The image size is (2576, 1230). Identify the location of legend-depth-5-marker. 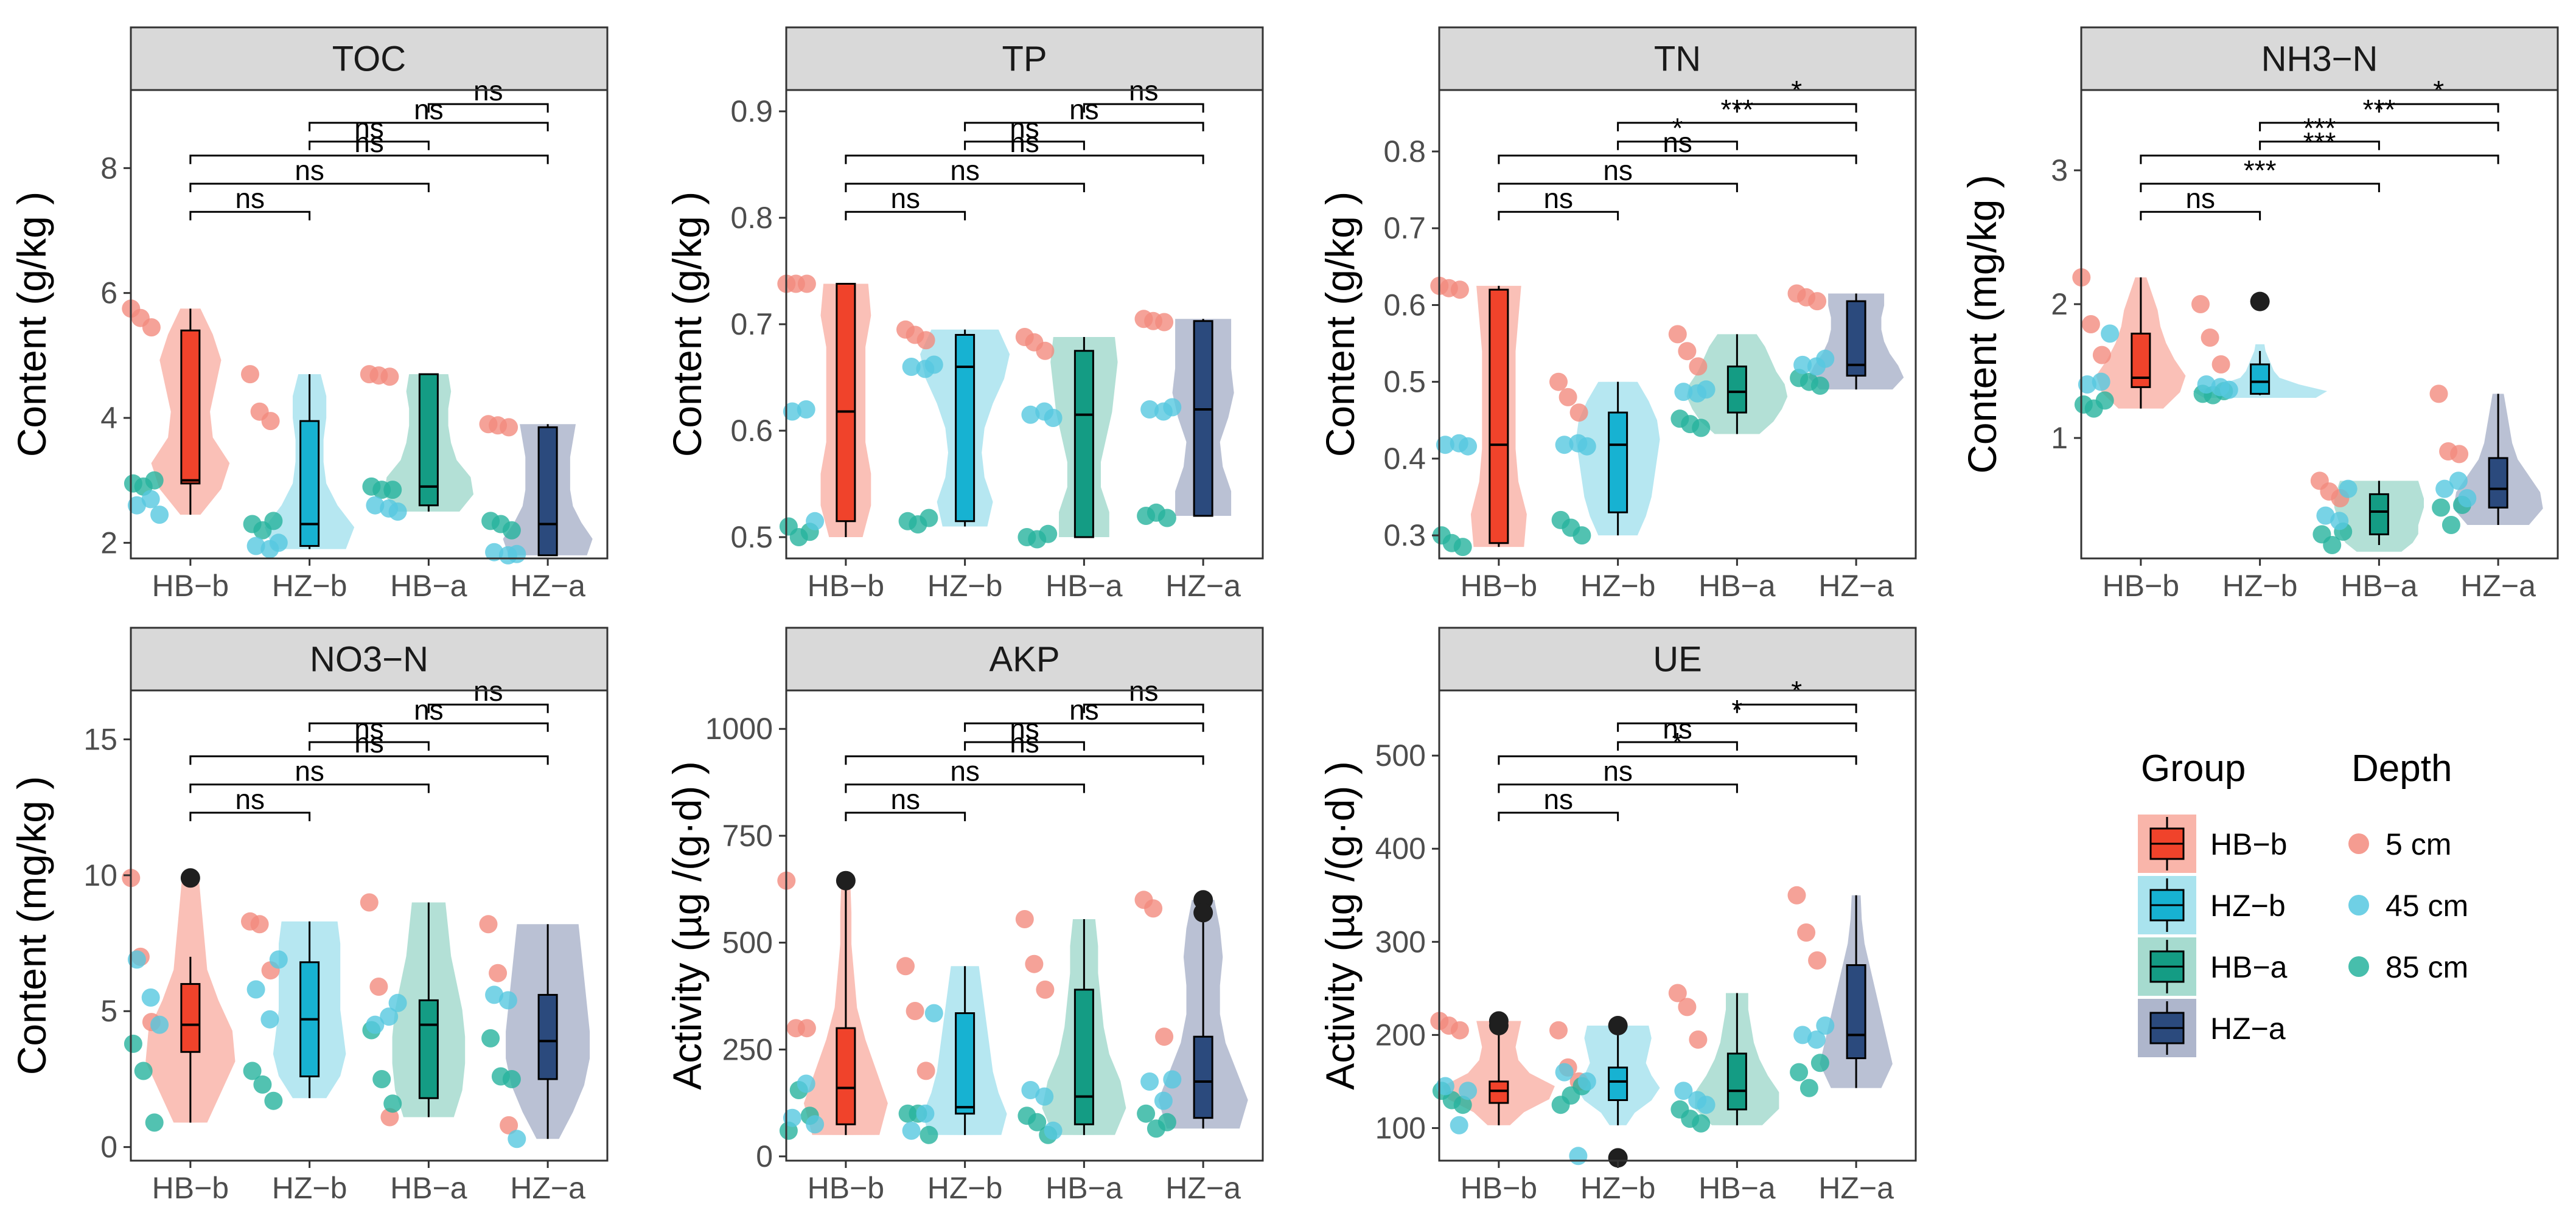
(2358, 843).